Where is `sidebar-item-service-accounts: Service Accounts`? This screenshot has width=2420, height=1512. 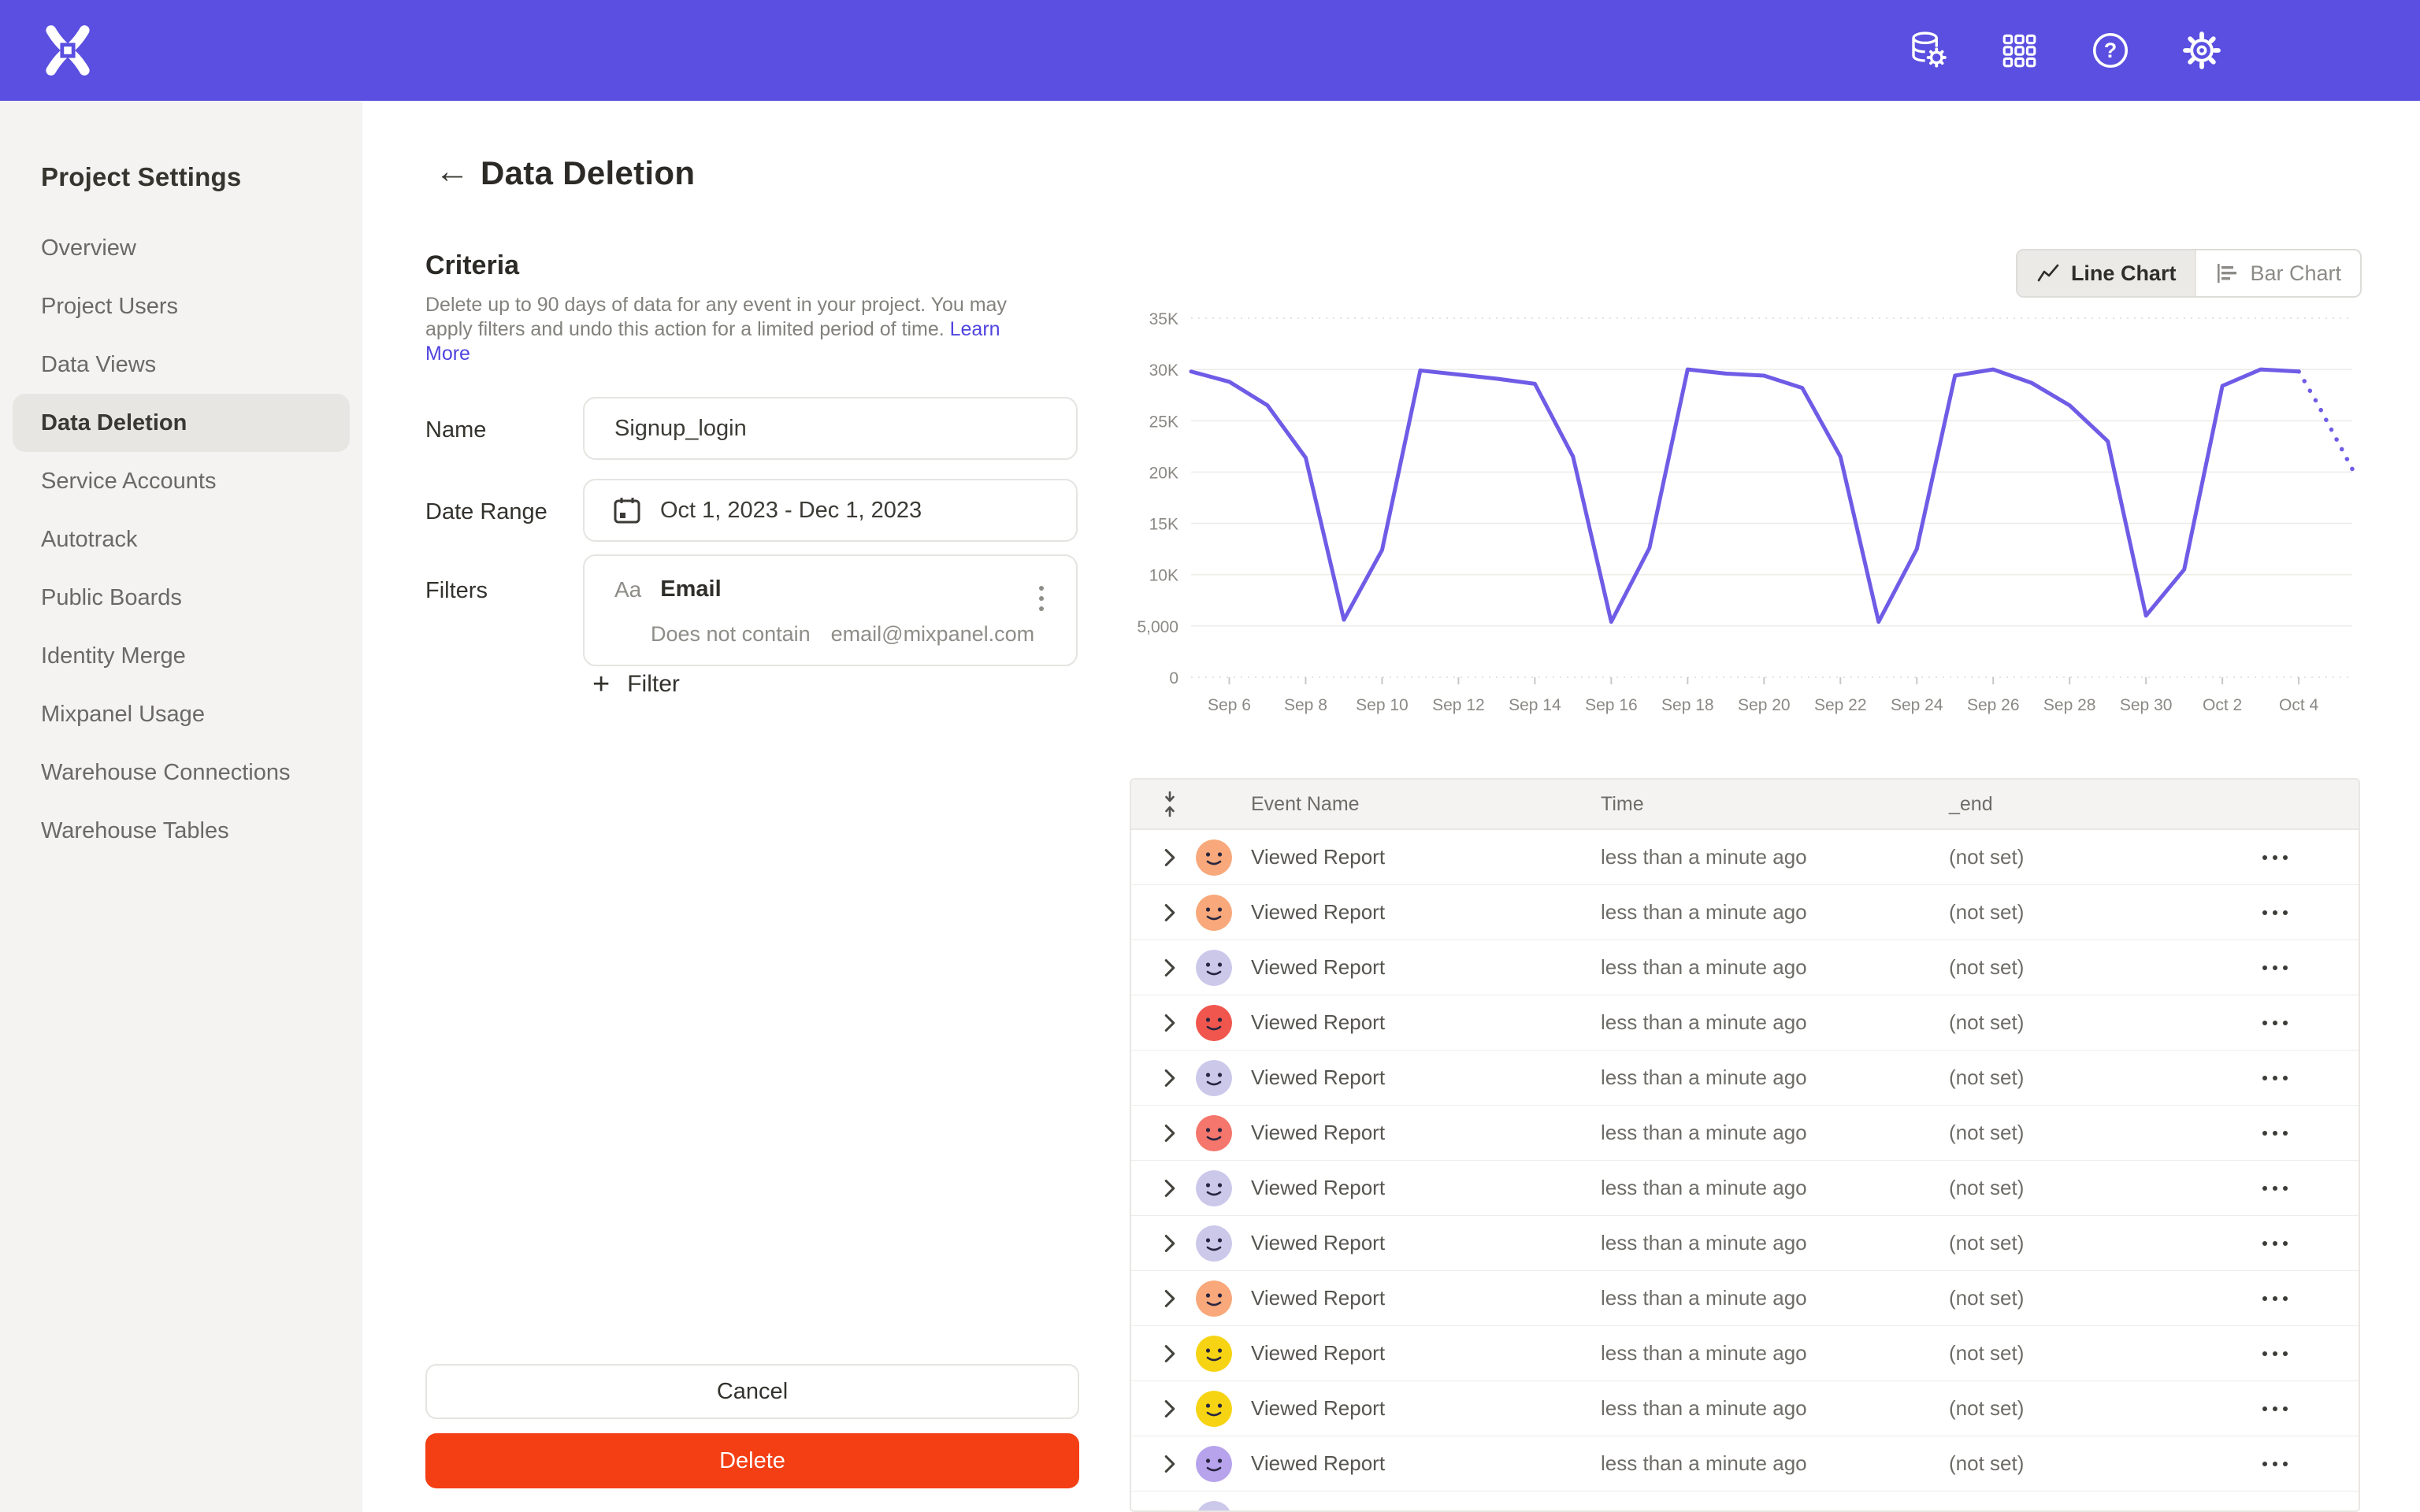 sidebar-item-service-accounts: Service Accounts is located at coordinates (129, 481).